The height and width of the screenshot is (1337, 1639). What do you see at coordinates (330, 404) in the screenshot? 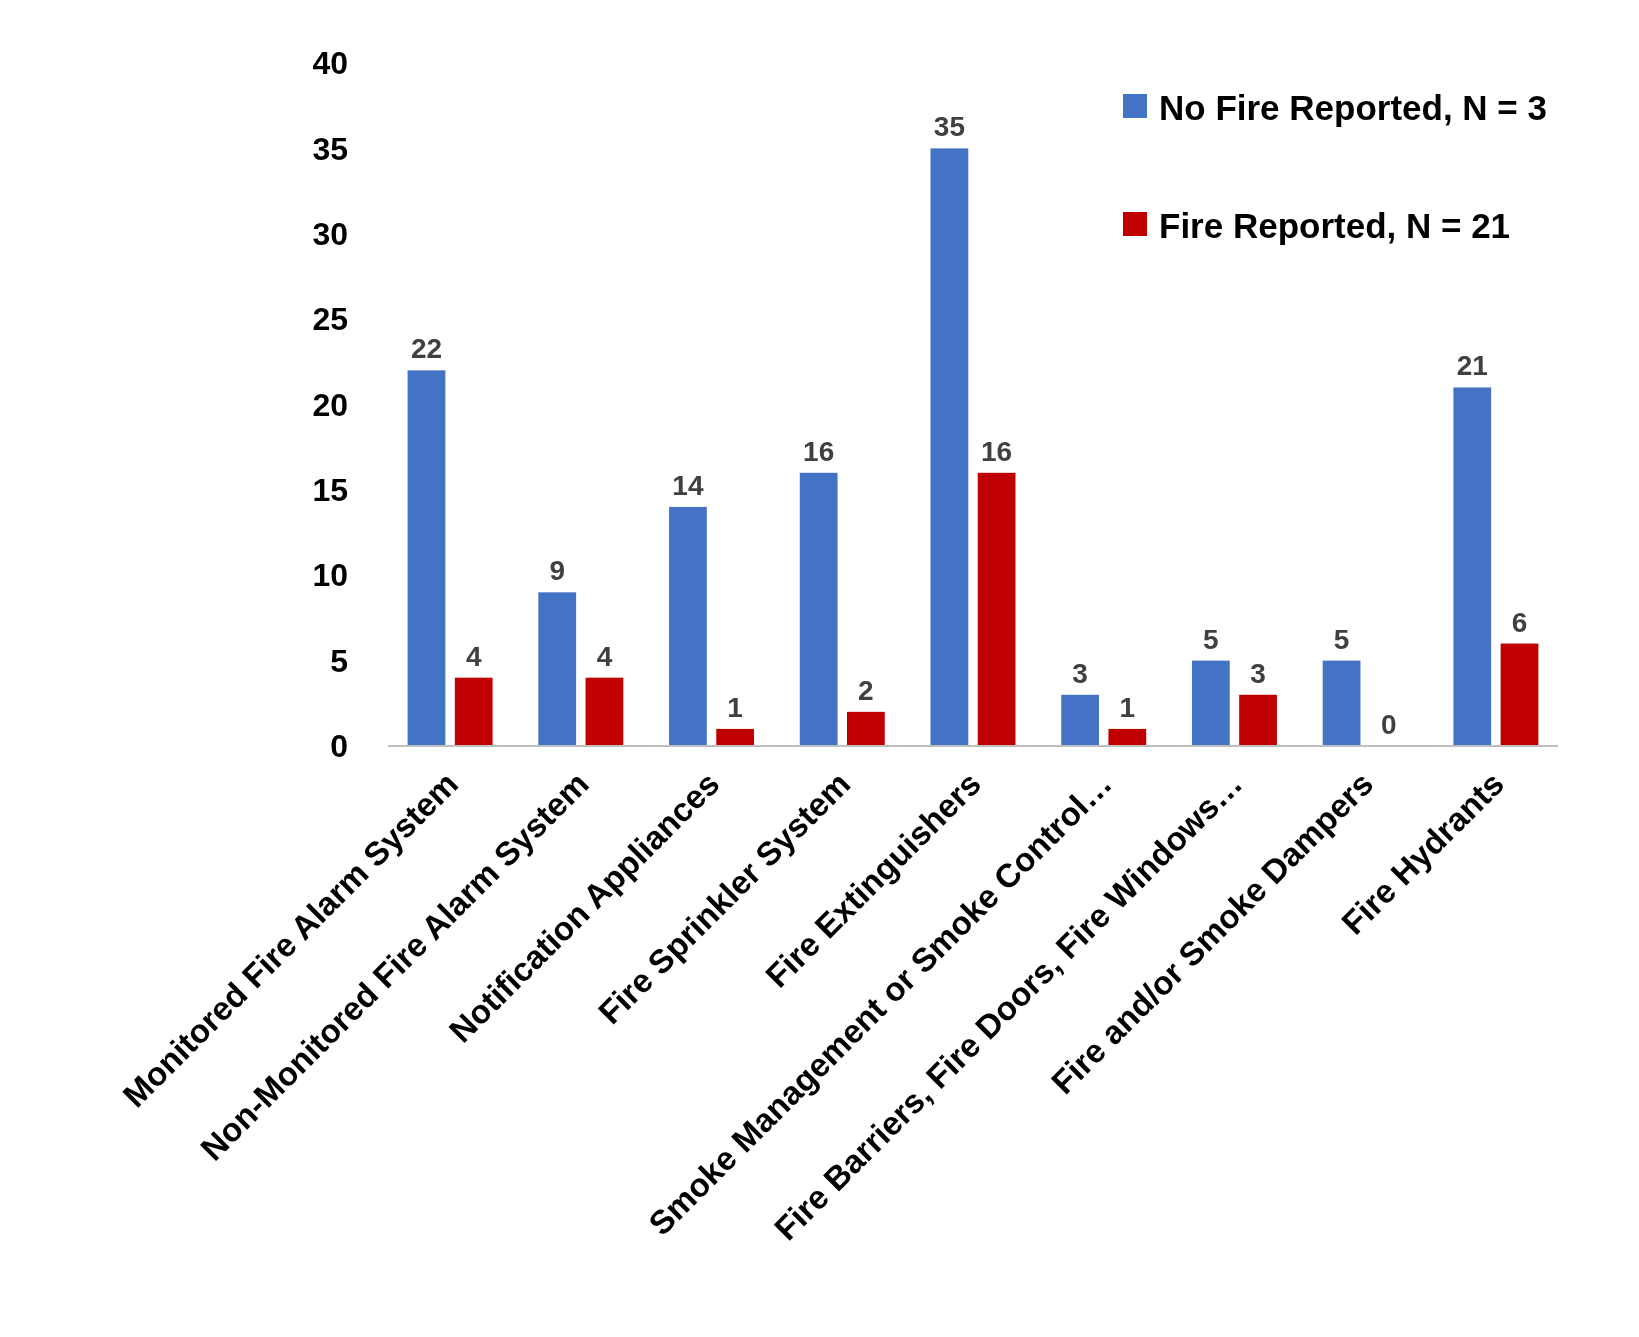
I see `y-tick-label: 20` at bounding box center [330, 404].